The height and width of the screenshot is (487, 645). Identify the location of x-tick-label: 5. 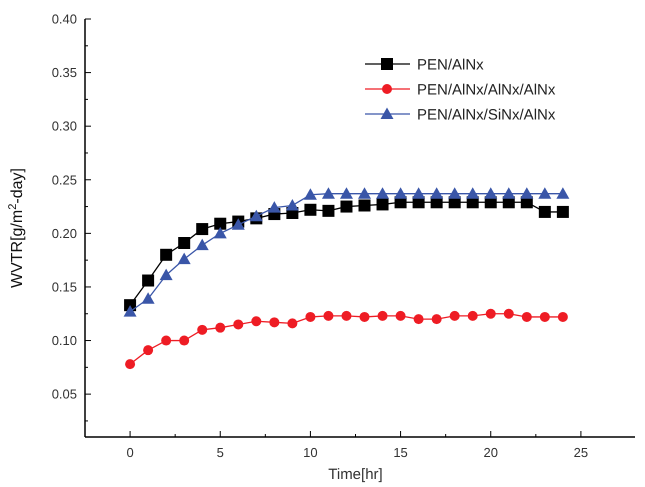
(220, 452).